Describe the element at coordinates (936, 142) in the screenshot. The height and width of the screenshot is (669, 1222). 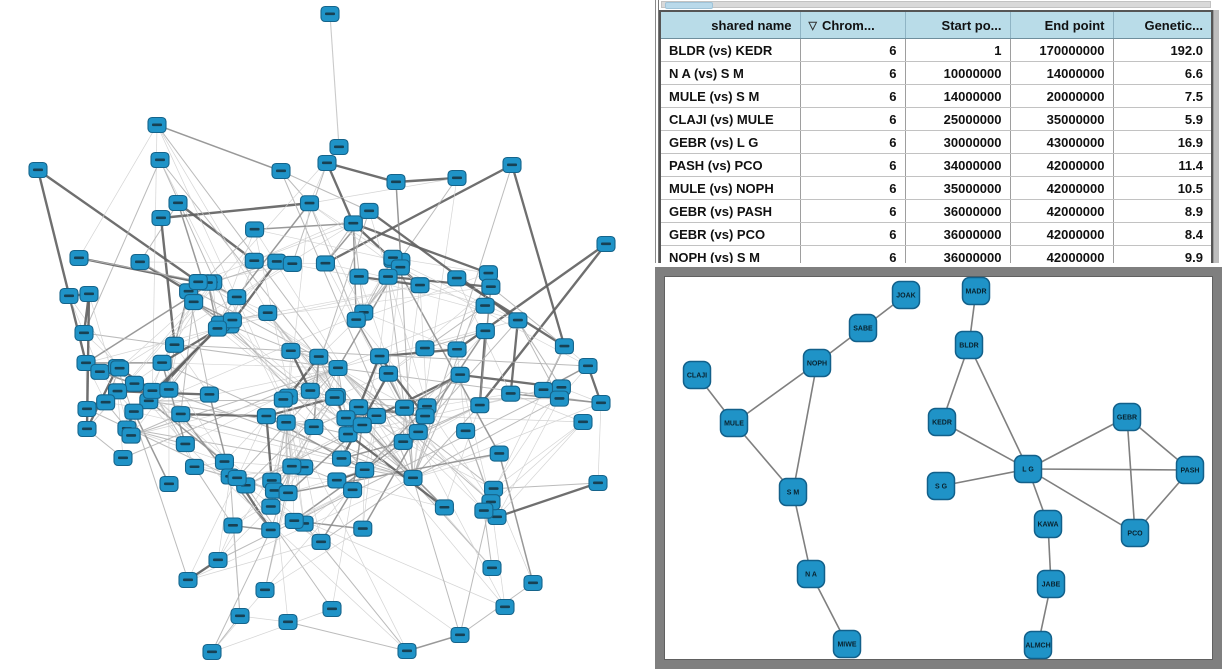
I see `table-row: GEBR (vs) L G 6 30000000 43000000 16.9` at that location.